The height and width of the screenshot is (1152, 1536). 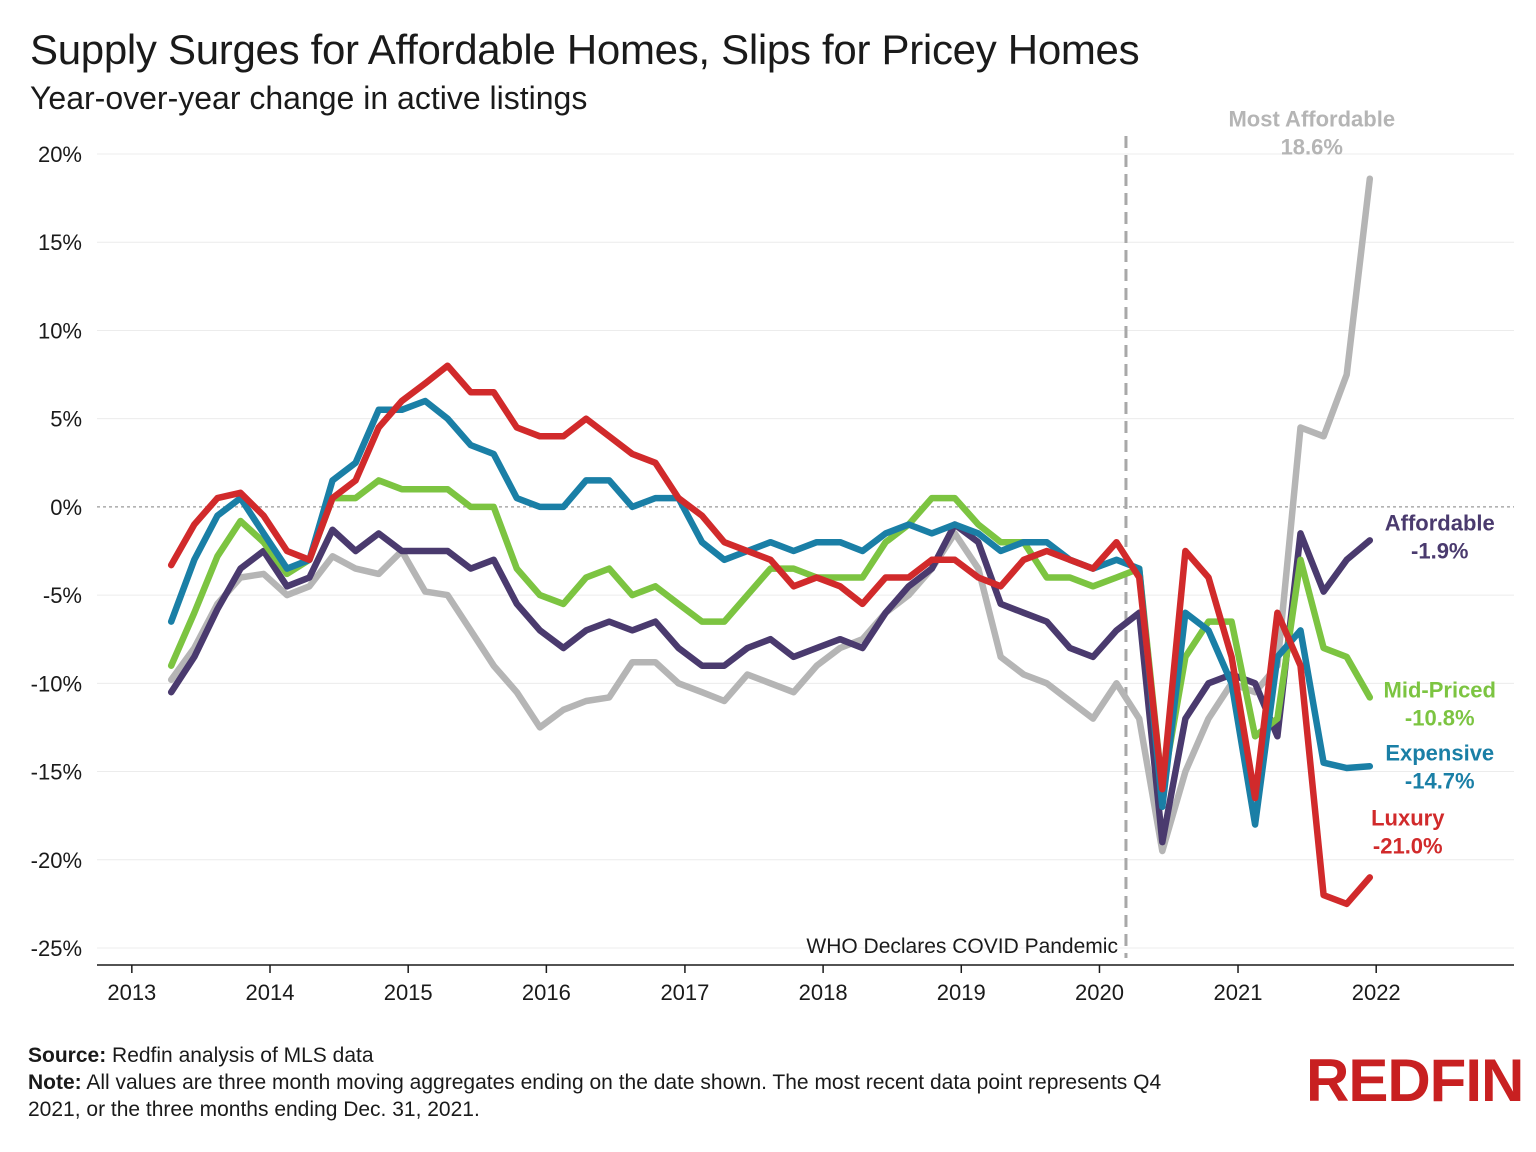 I want to click on series-label-affordable: Affordable, so click(x=1440, y=522).